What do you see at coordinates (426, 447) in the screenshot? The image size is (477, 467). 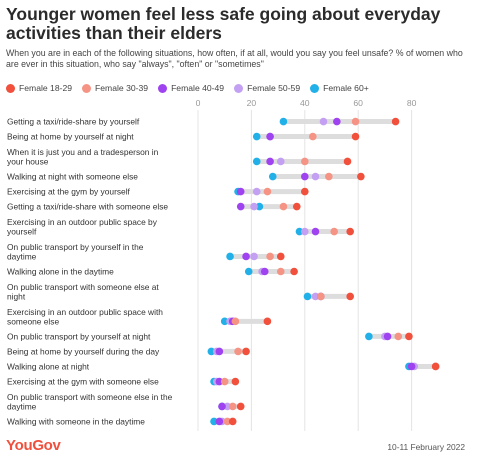 I see `survey-date: 10-11 February 2022` at bounding box center [426, 447].